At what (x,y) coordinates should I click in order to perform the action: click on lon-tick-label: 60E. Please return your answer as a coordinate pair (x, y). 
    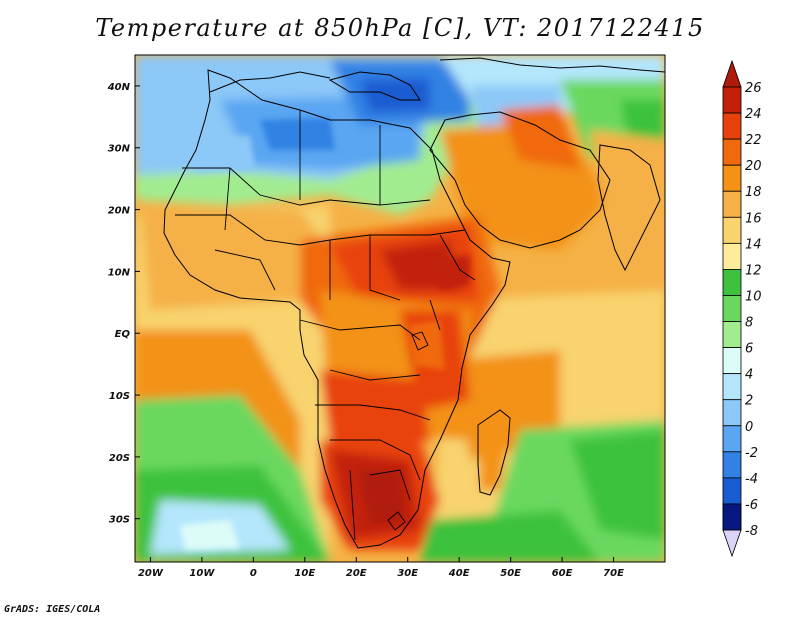
    Looking at the image, I should click on (562, 573).